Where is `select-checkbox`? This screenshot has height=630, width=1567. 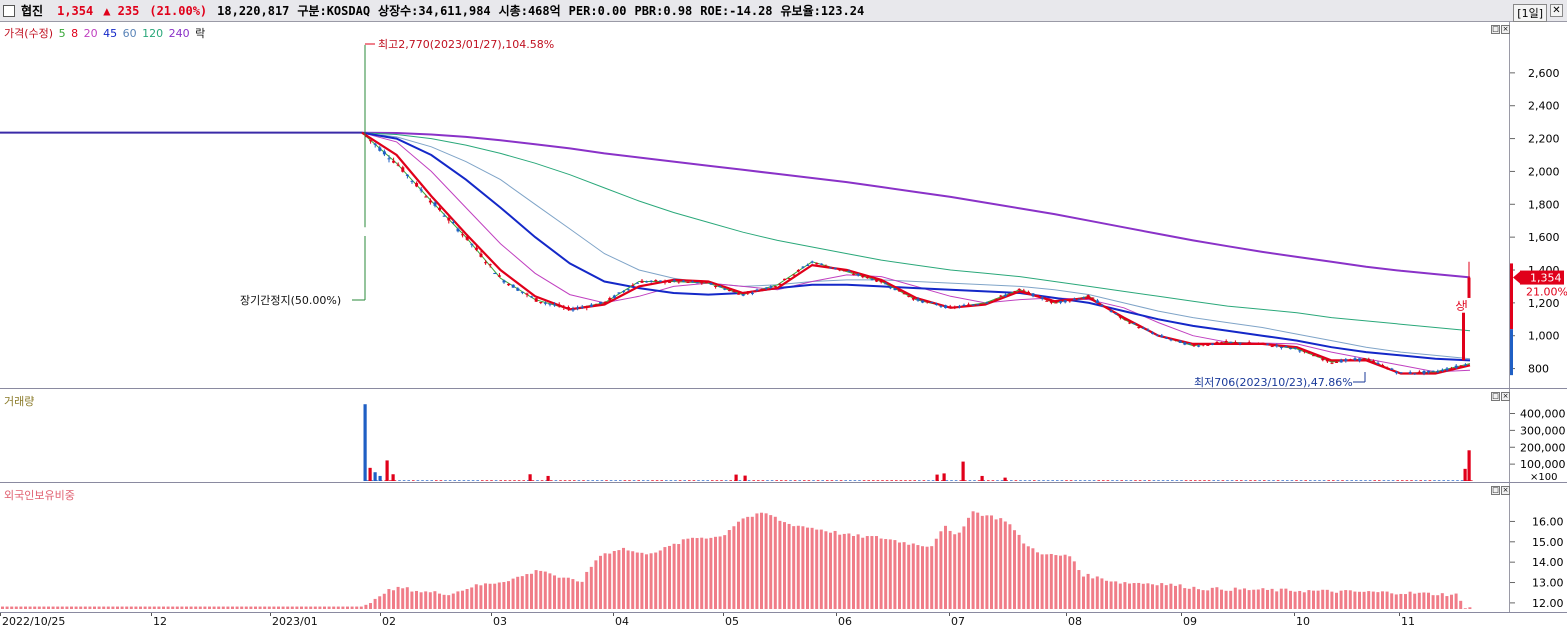
select-checkbox is located at coordinates (9, 10).